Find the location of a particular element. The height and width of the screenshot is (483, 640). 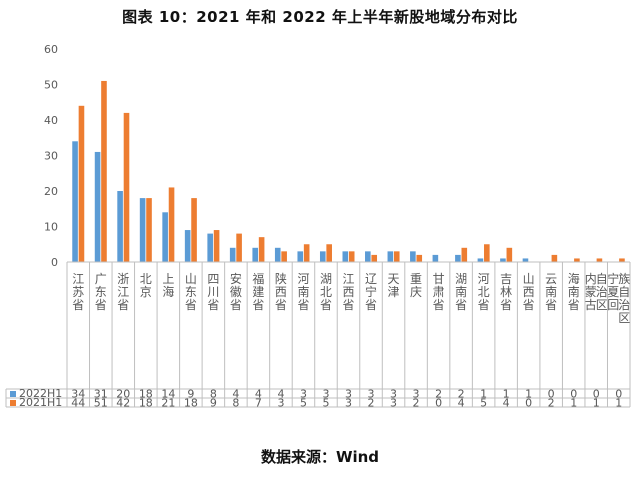

data-label-2021h1: 9 is located at coordinates (213, 403).